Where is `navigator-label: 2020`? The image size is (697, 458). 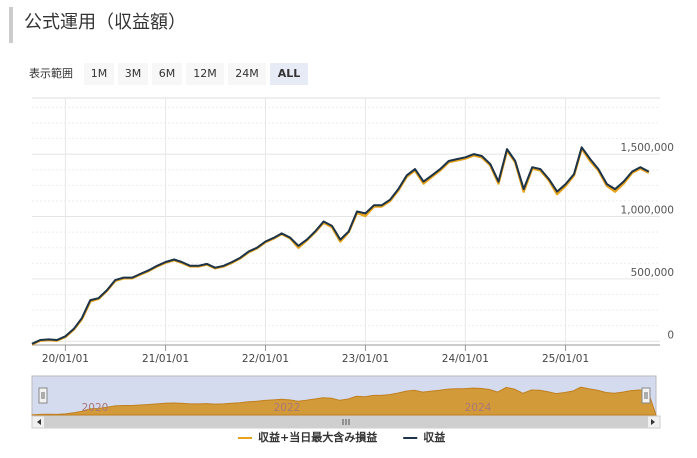
navigator-label: 2020 is located at coordinates (95, 408).